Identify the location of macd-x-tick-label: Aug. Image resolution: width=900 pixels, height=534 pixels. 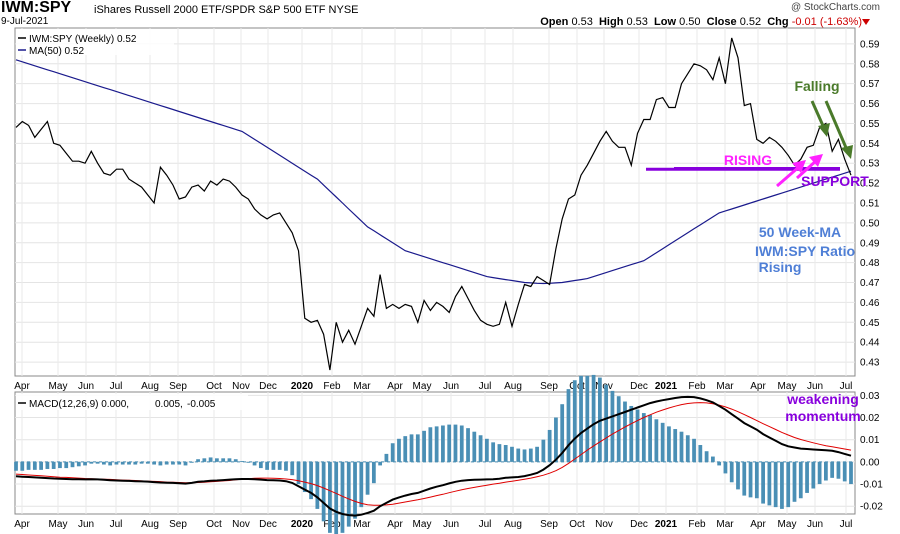
(150, 524).